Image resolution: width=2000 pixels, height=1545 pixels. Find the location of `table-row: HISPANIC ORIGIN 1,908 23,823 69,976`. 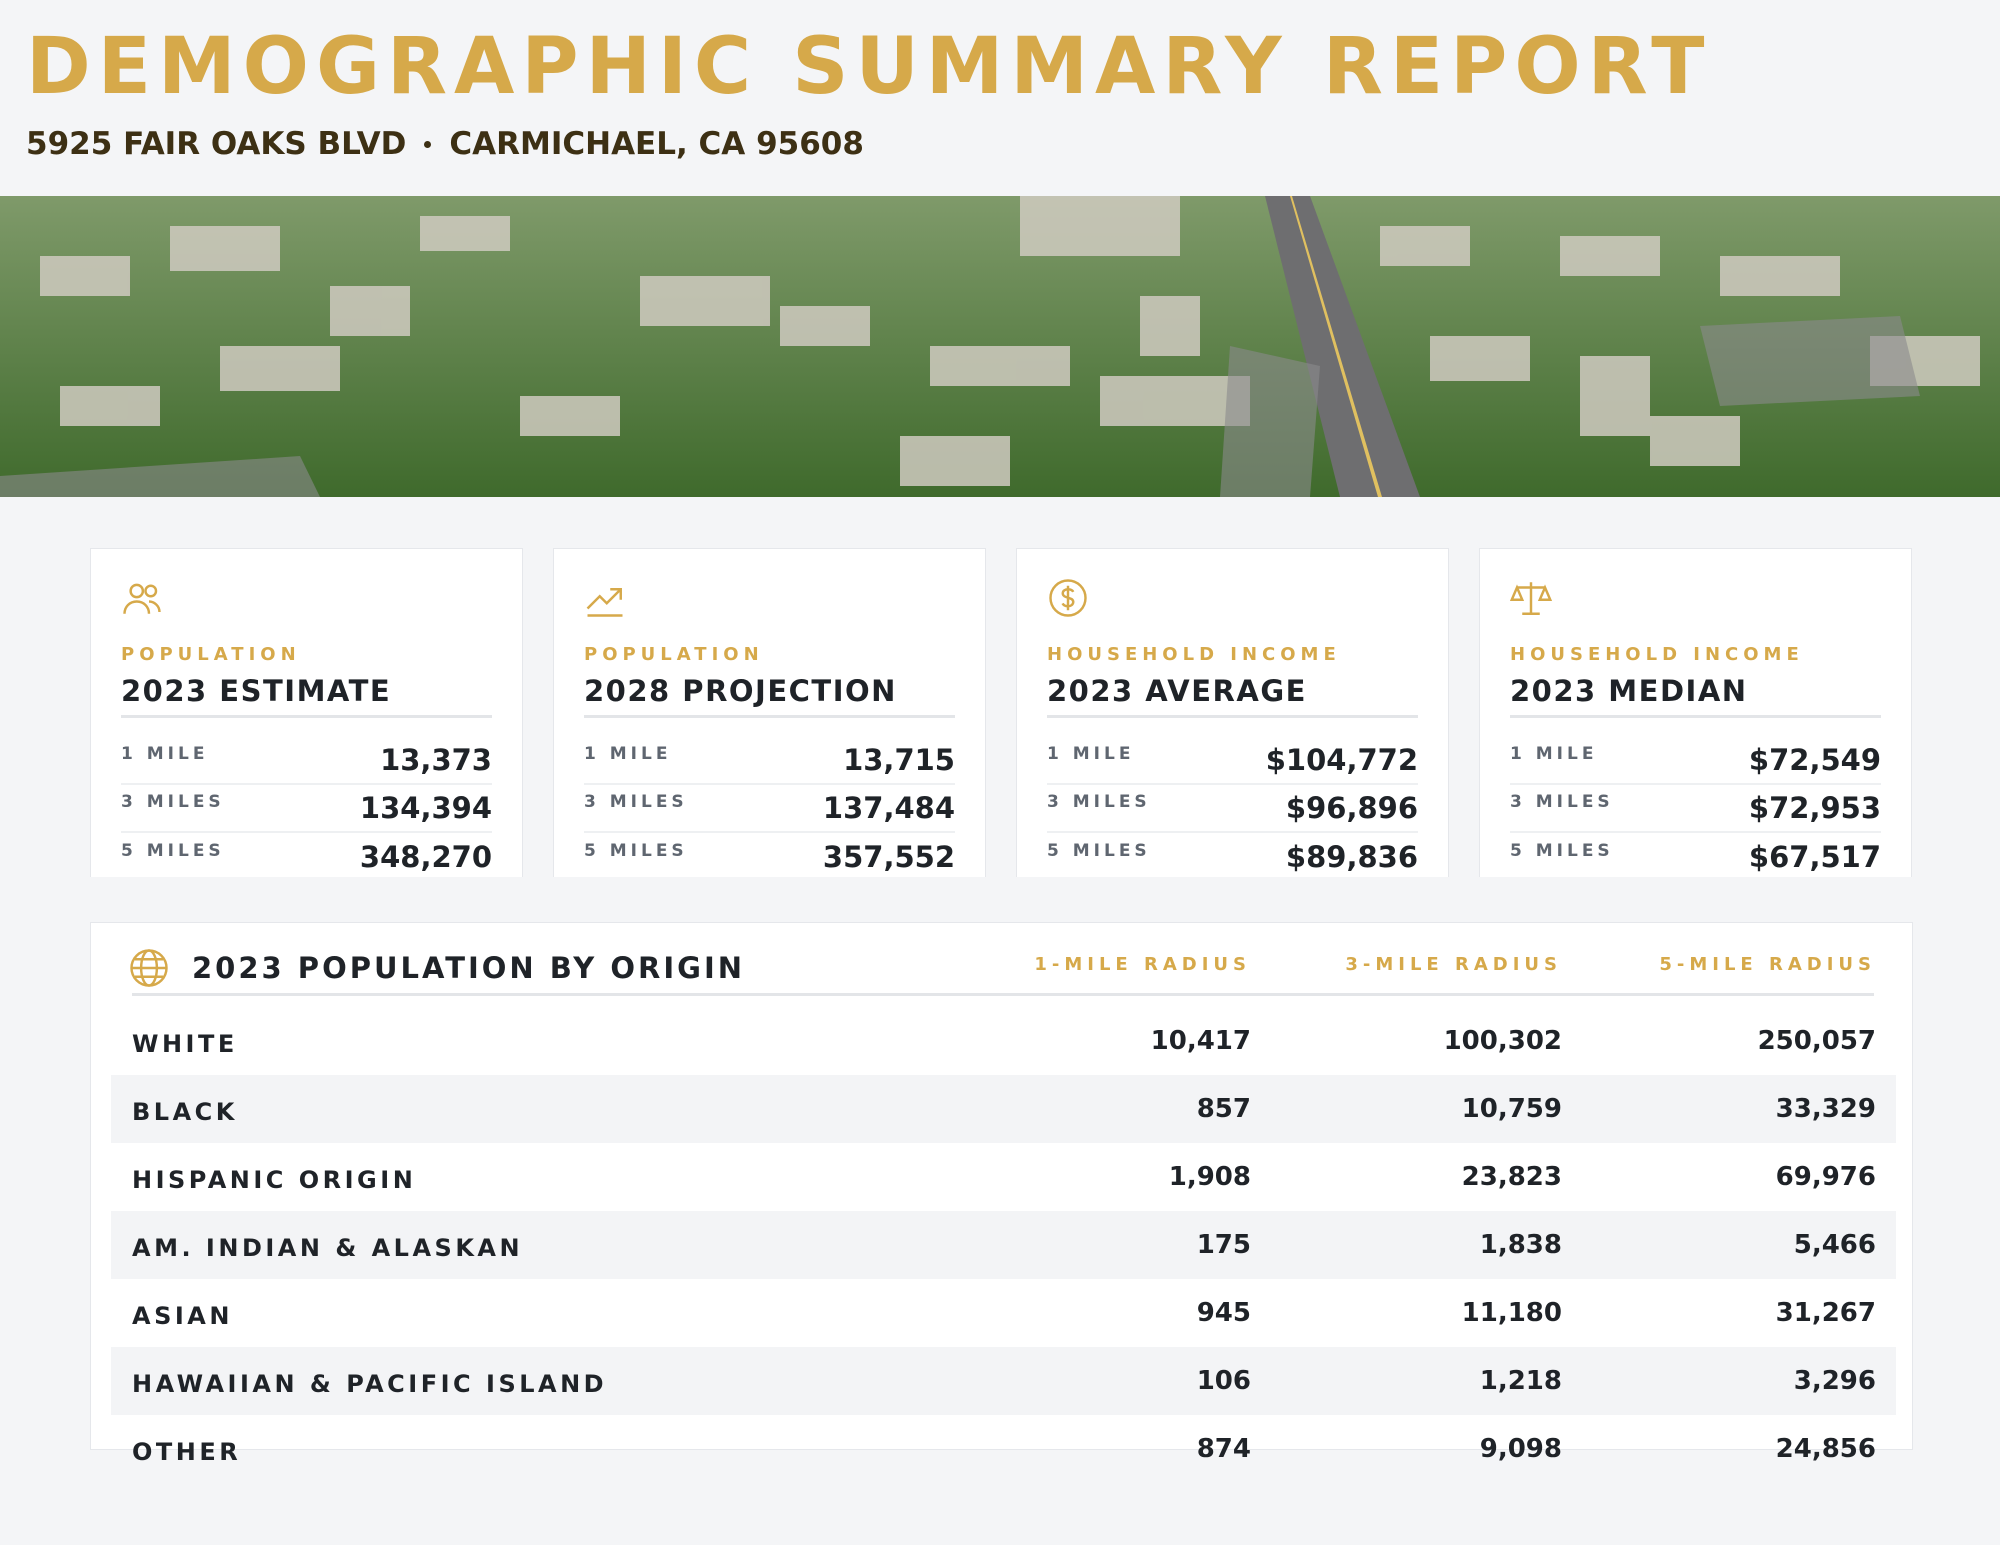

table-row: HISPANIC ORIGIN 1,908 23,823 69,976 is located at coordinates (1003, 1177).